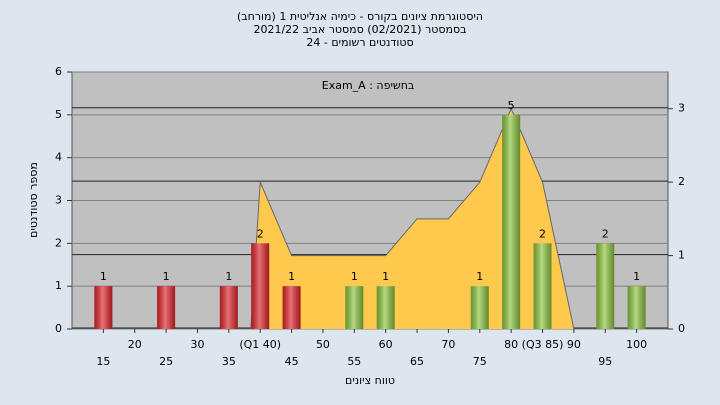 Image resolution: width=720 pixels, height=405 pixels. Describe the element at coordinates (166, 361) in the screenshot. I see `x-tick-label: 25` at that location.